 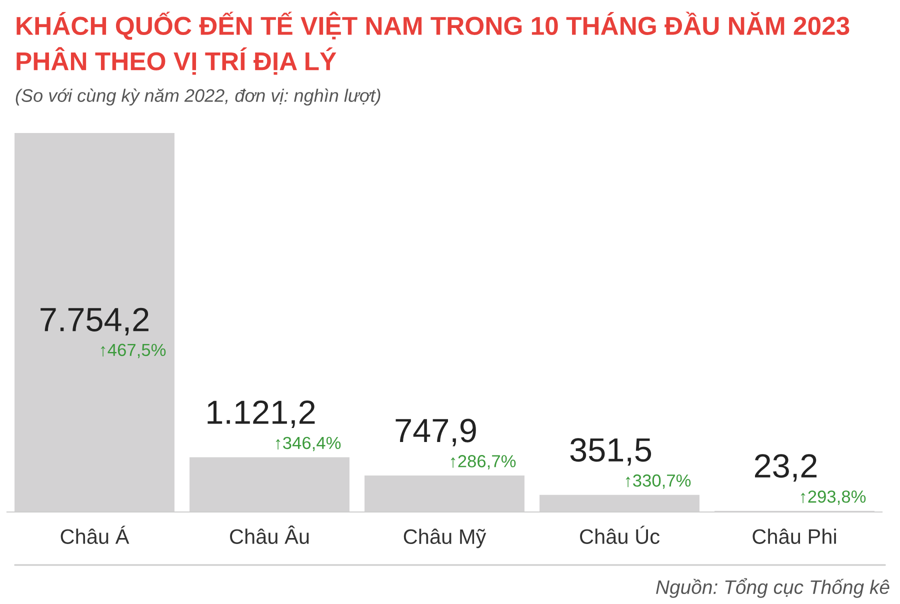 I want to click on text: Nguồn: Tổng cục Thống kê, so click(x=773, y=588).